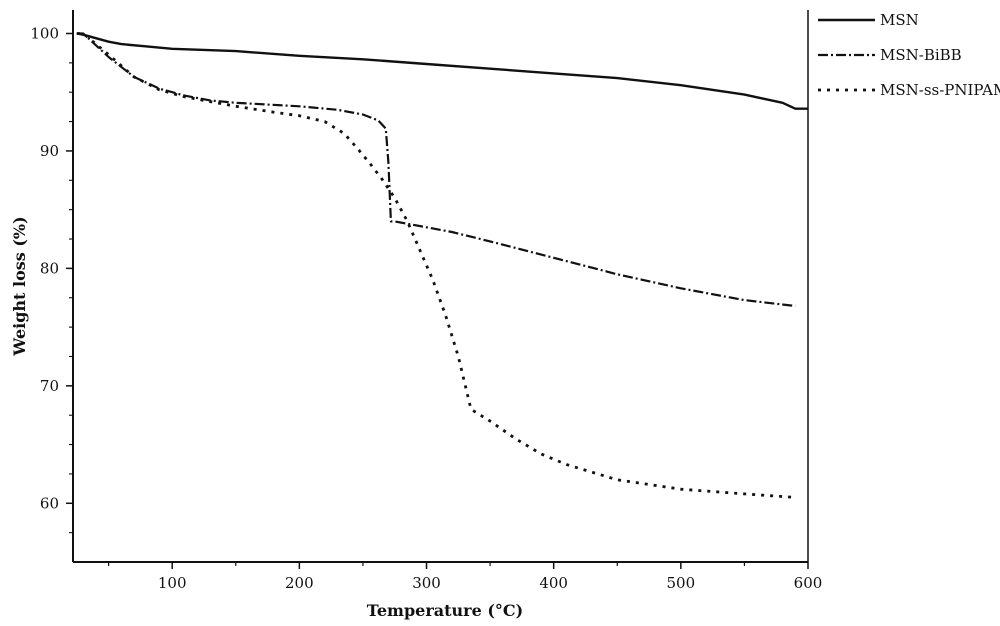 This screenshot has width=1000, height=626. What do you see at coordinates (49, 268) in the screenshot?
I see `y-tick-label: 80` at bounding box center [49, 268].